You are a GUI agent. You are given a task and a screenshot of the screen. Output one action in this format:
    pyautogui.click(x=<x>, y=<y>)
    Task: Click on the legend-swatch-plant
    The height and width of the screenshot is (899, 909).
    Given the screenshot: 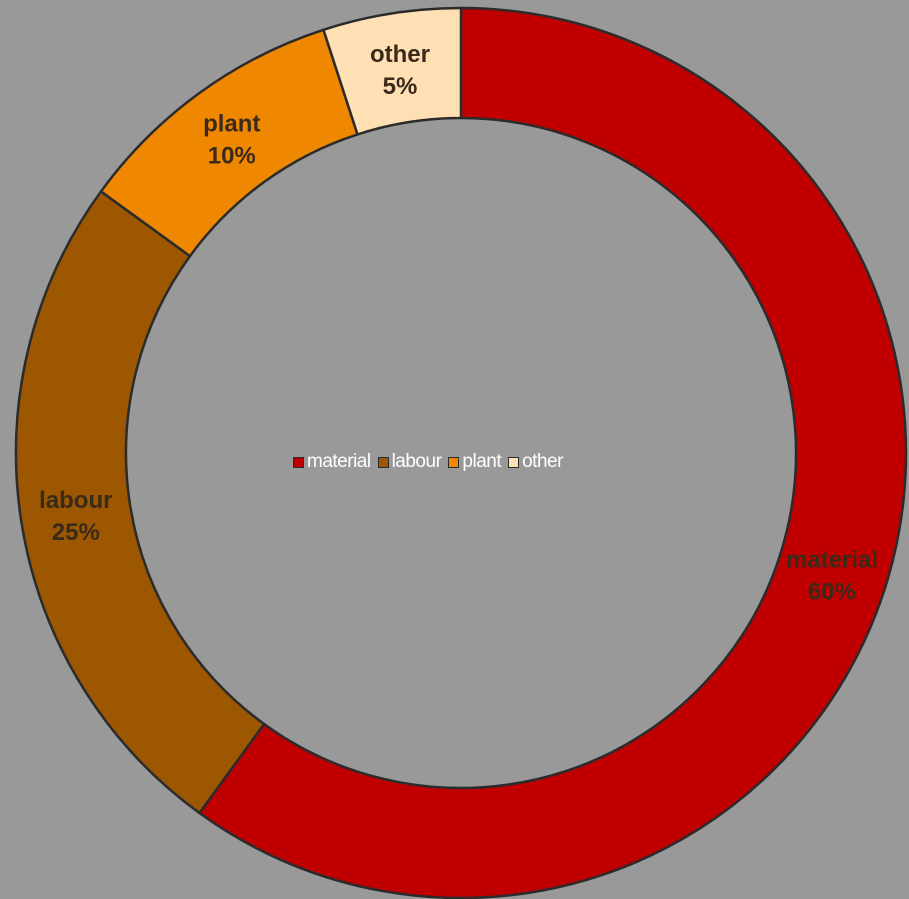 What is the action you would take?
    pyautogui.click(x=454, y=462)
    